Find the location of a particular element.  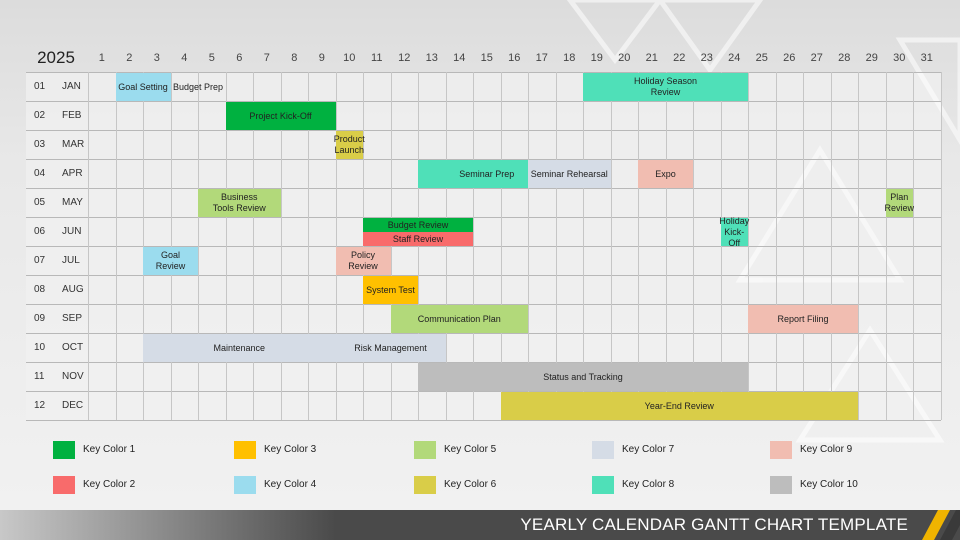

month-label: 07 JUL is located at coordinates (56, 260).